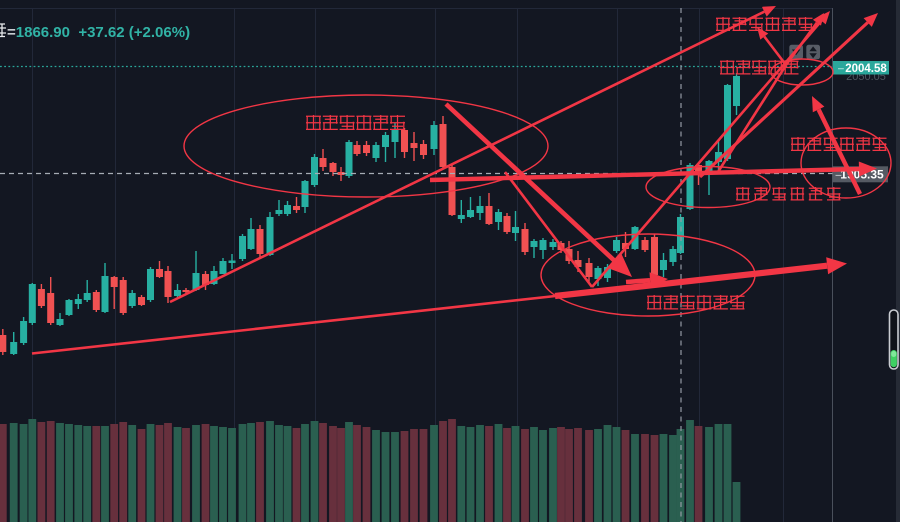  What do you see at coordinates (98, 32) in the screenshot?
I see `svg-text: =1866.90 +37.62 (+2.06%)` at bounding box center [98, 32].